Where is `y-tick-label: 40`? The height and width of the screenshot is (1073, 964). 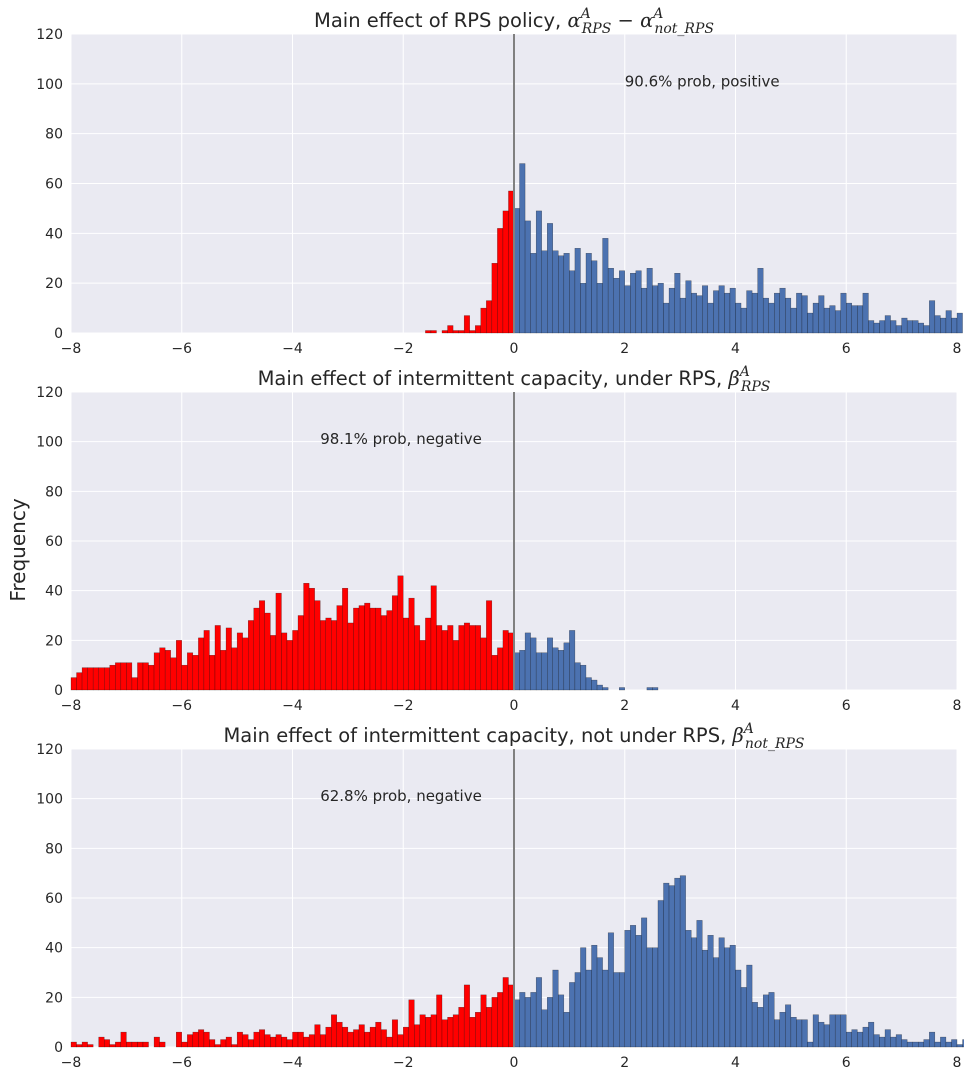 y-tick-label: 40 is located at coordinates (54, 234).